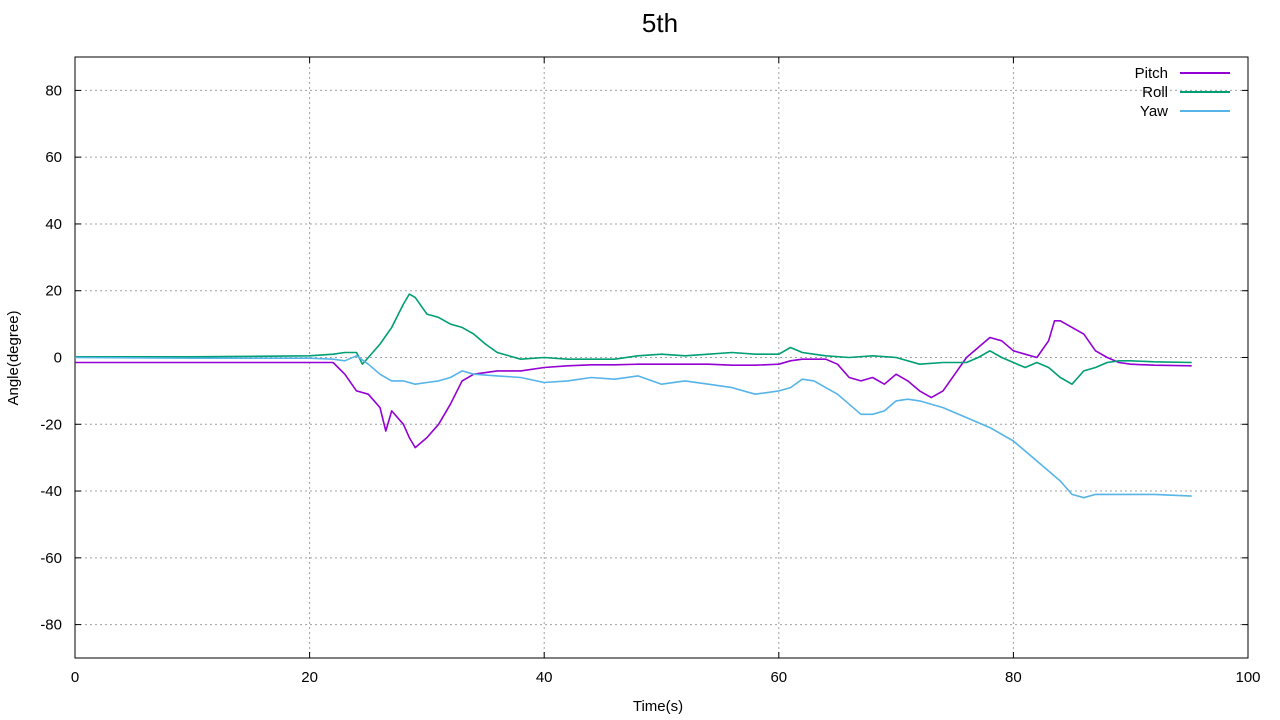  What do you see at coordinates (660, 23) in the screenshot?
I see `chart-title: 5th` at bounding box center [660, 23].